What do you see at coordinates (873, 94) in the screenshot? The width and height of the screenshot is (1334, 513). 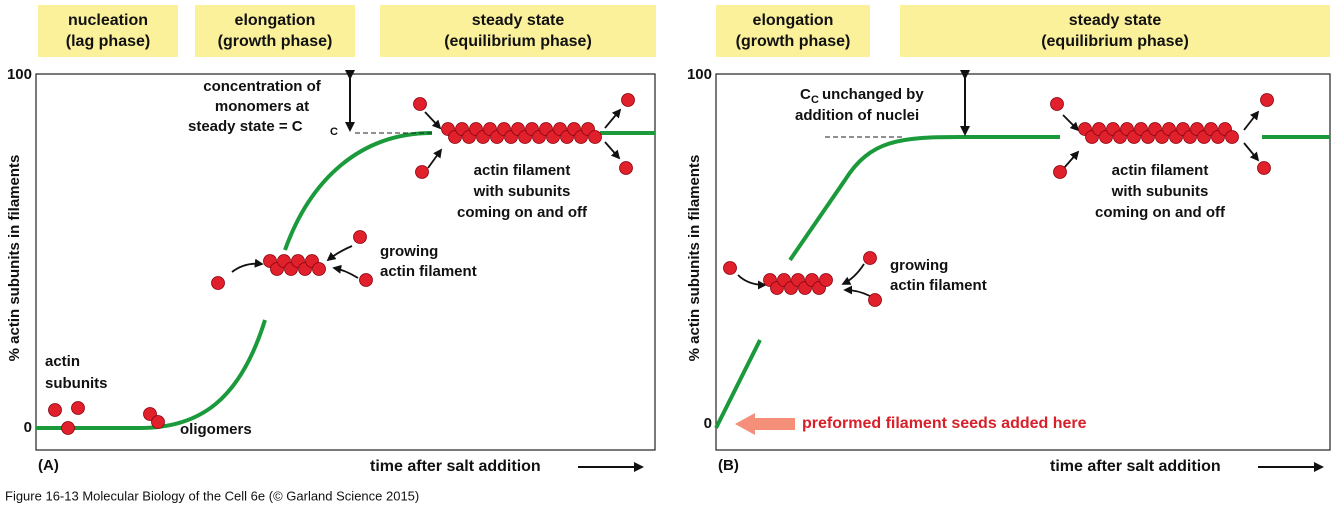 I see `annotation: unchanged by` at bounding box center [873, 94].